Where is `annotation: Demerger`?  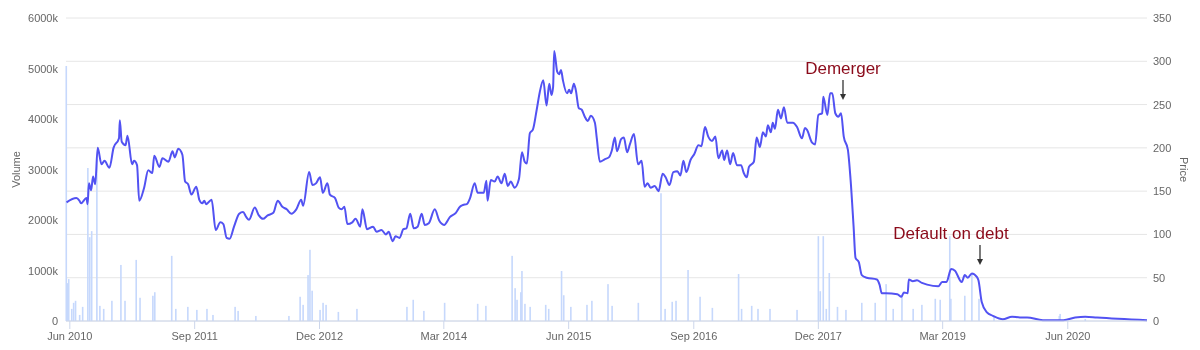
annotation: Demerger is located at coordinates (843, 68).